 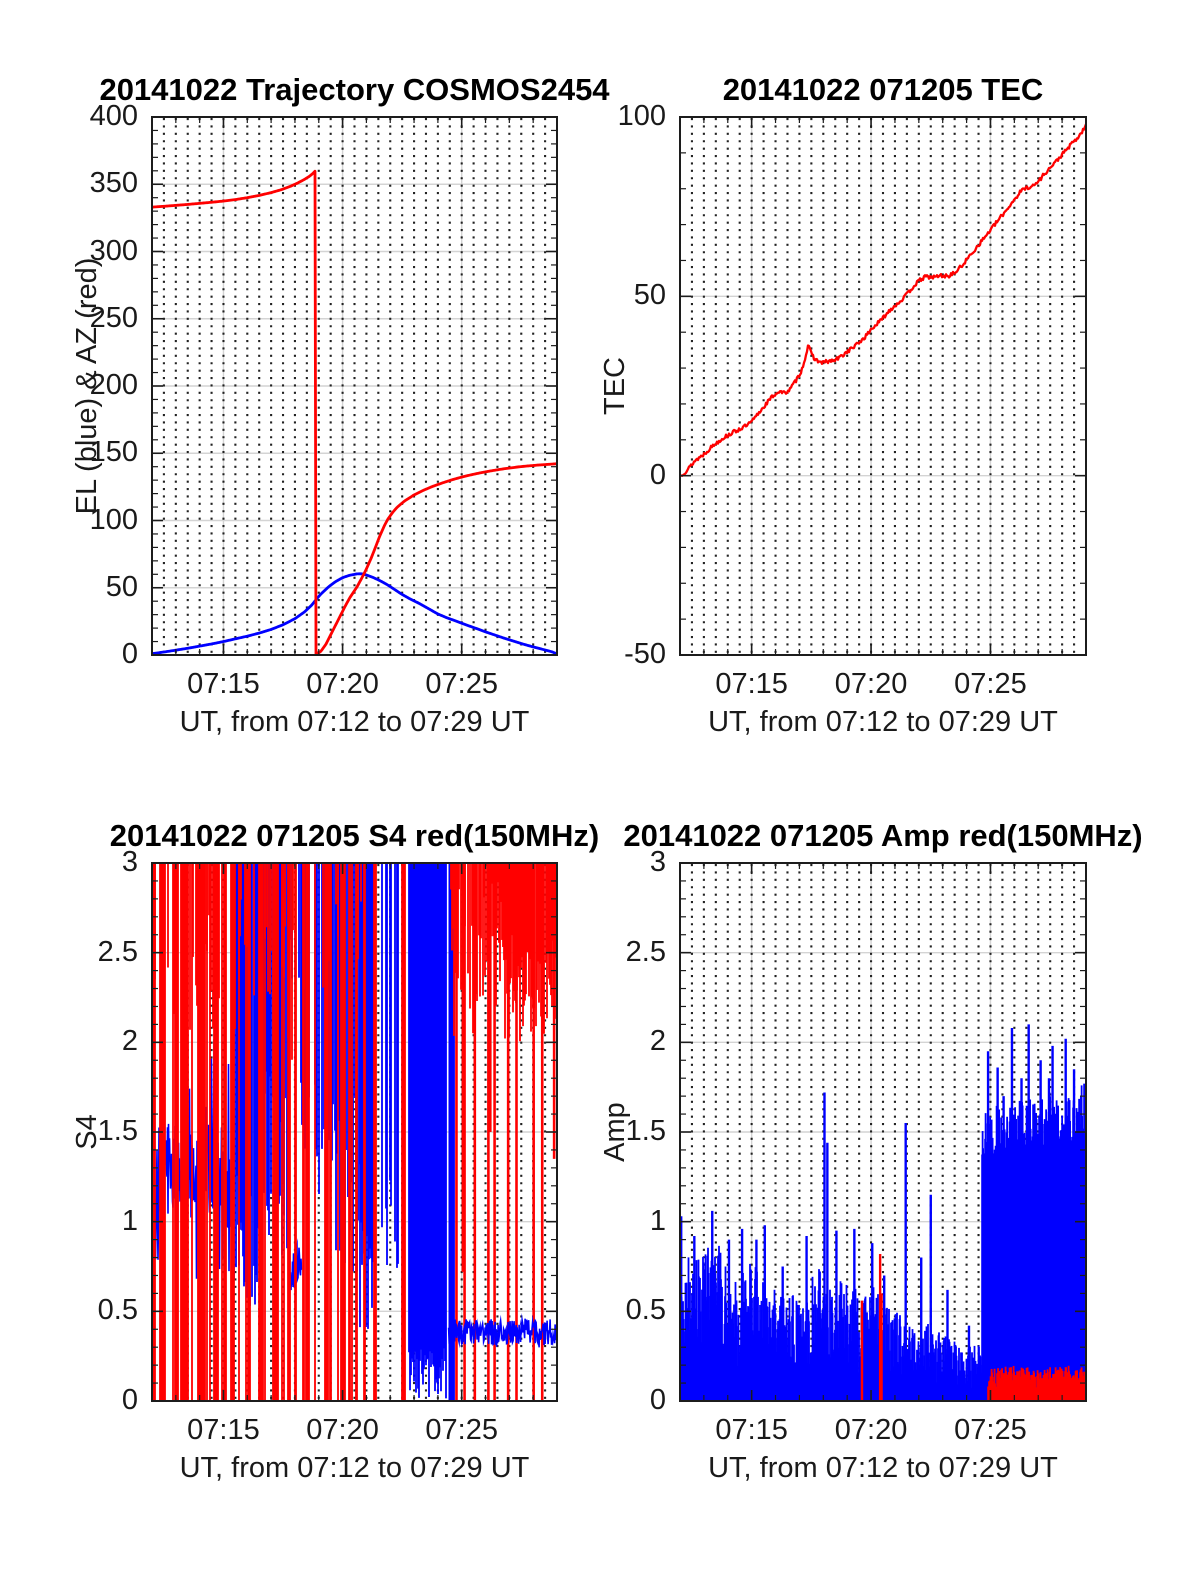 I want to click on chart-title: 20141022 071205 Amp red(150MHz), so click(x=883, y=835).